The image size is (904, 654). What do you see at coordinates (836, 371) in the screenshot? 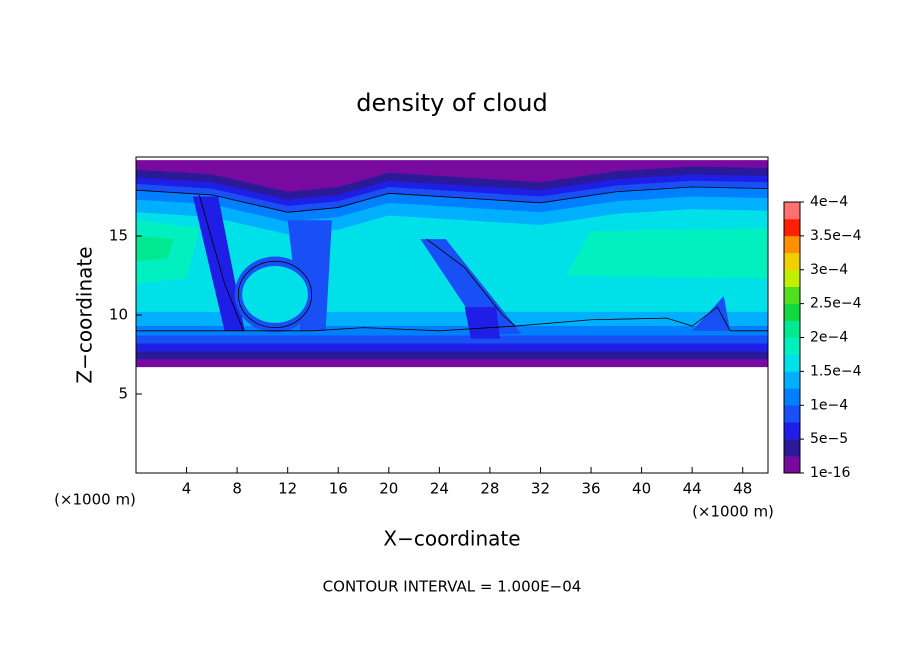
I see `colorbar-tick-label: 1.5e−4` at bounding box center [836, 371].